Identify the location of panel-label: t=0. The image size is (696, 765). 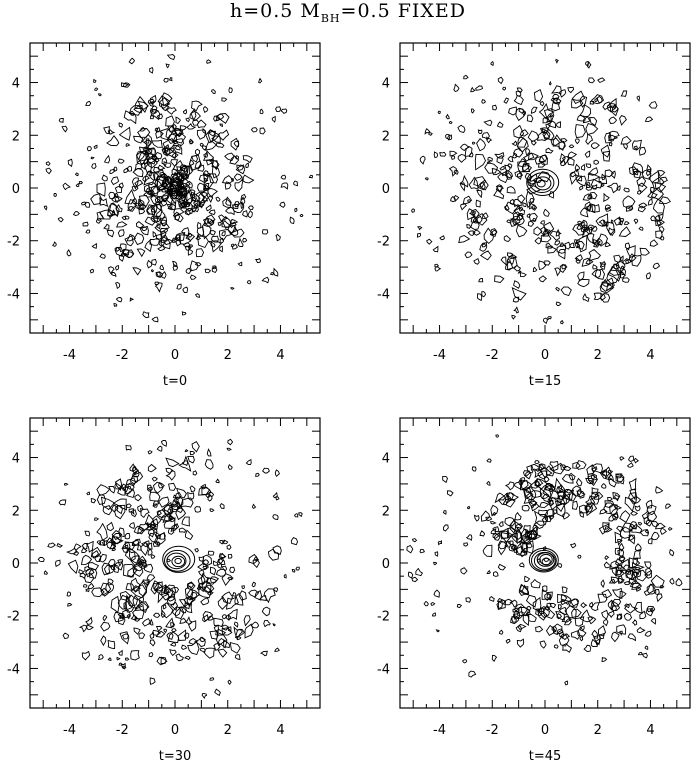
(175, 381).